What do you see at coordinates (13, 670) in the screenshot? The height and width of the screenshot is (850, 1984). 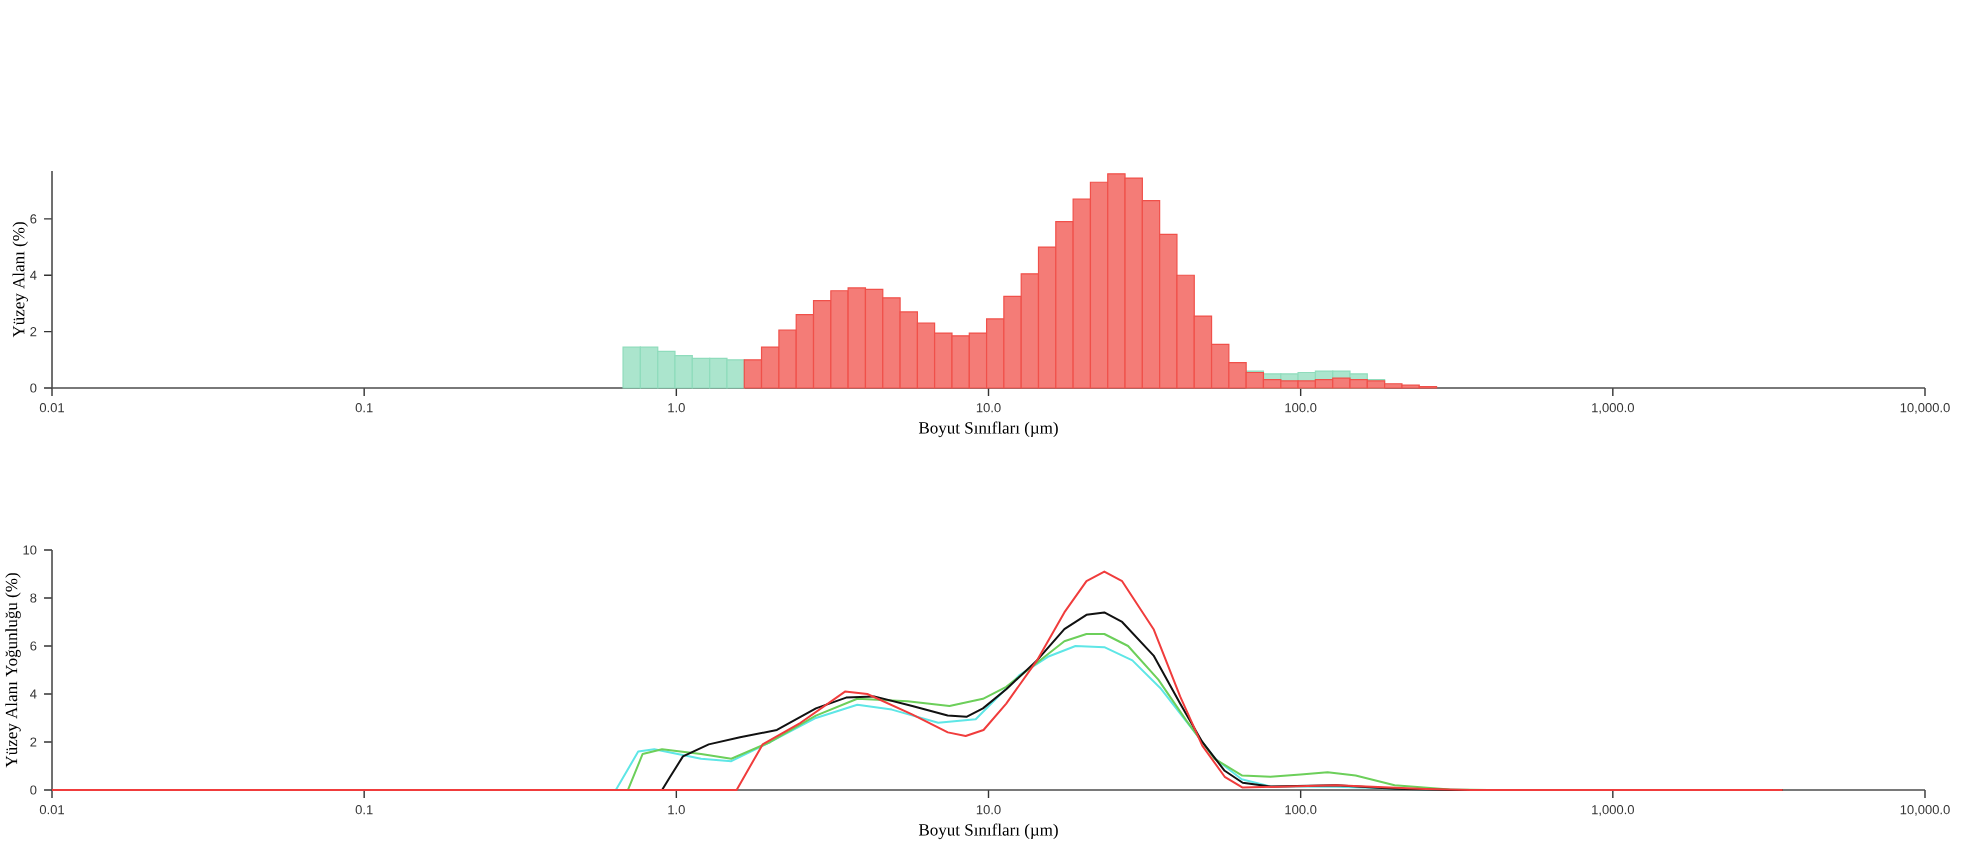 I see `y-axis-title: Yüzey Alanı Yoğunluğu (%)` at bounding box center [13, 670].